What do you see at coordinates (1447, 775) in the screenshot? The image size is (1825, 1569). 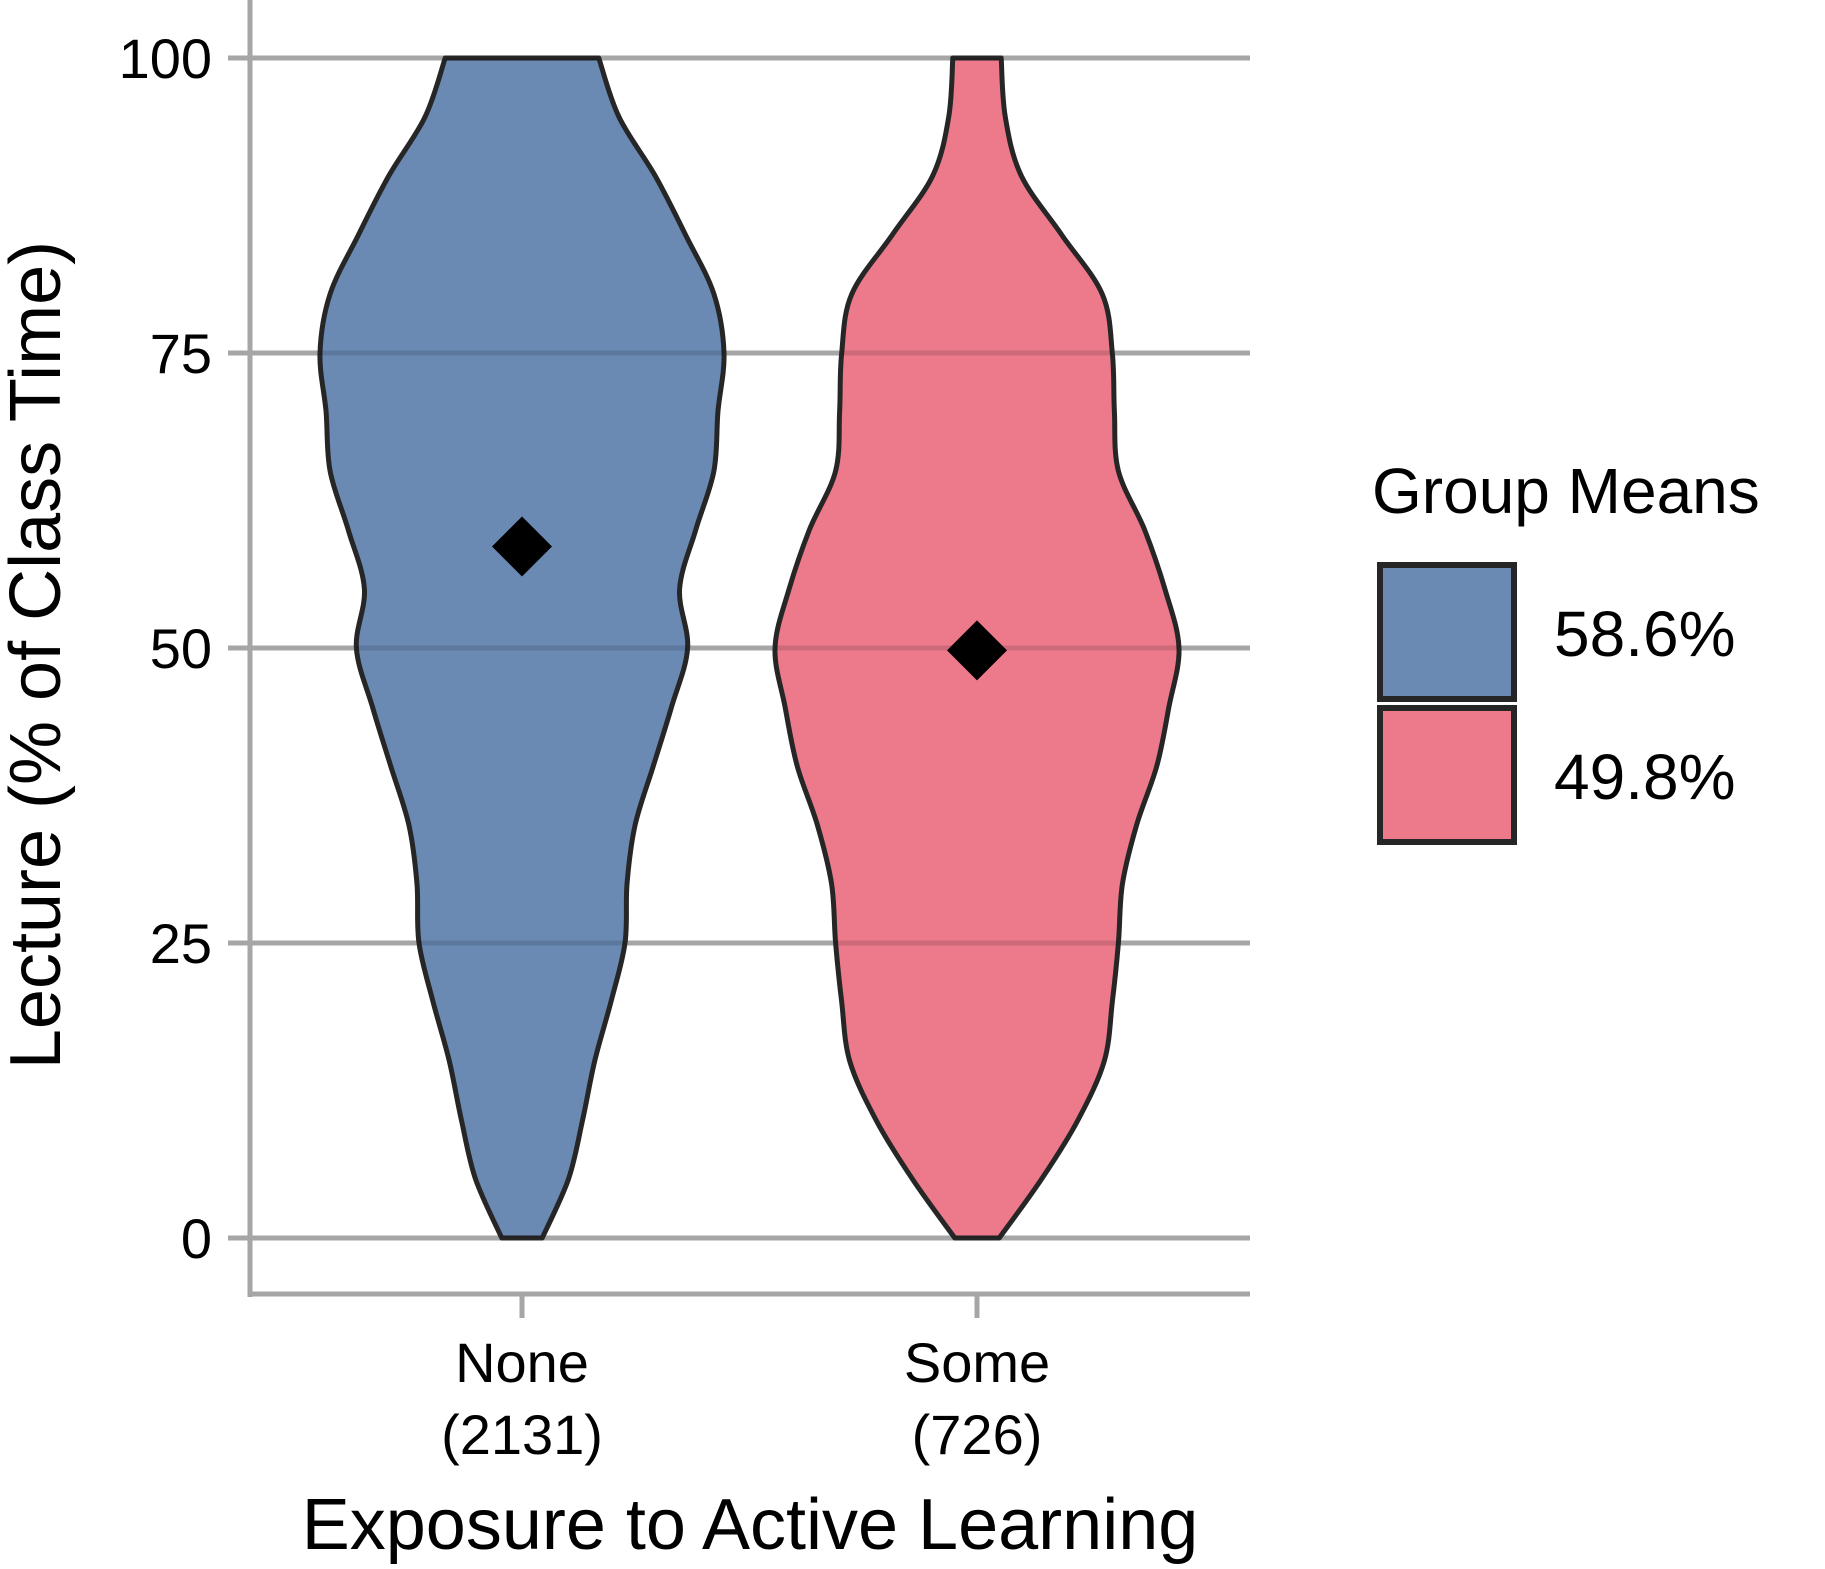 I see `legend-swatch-red` at bounding box center [1447, 775].